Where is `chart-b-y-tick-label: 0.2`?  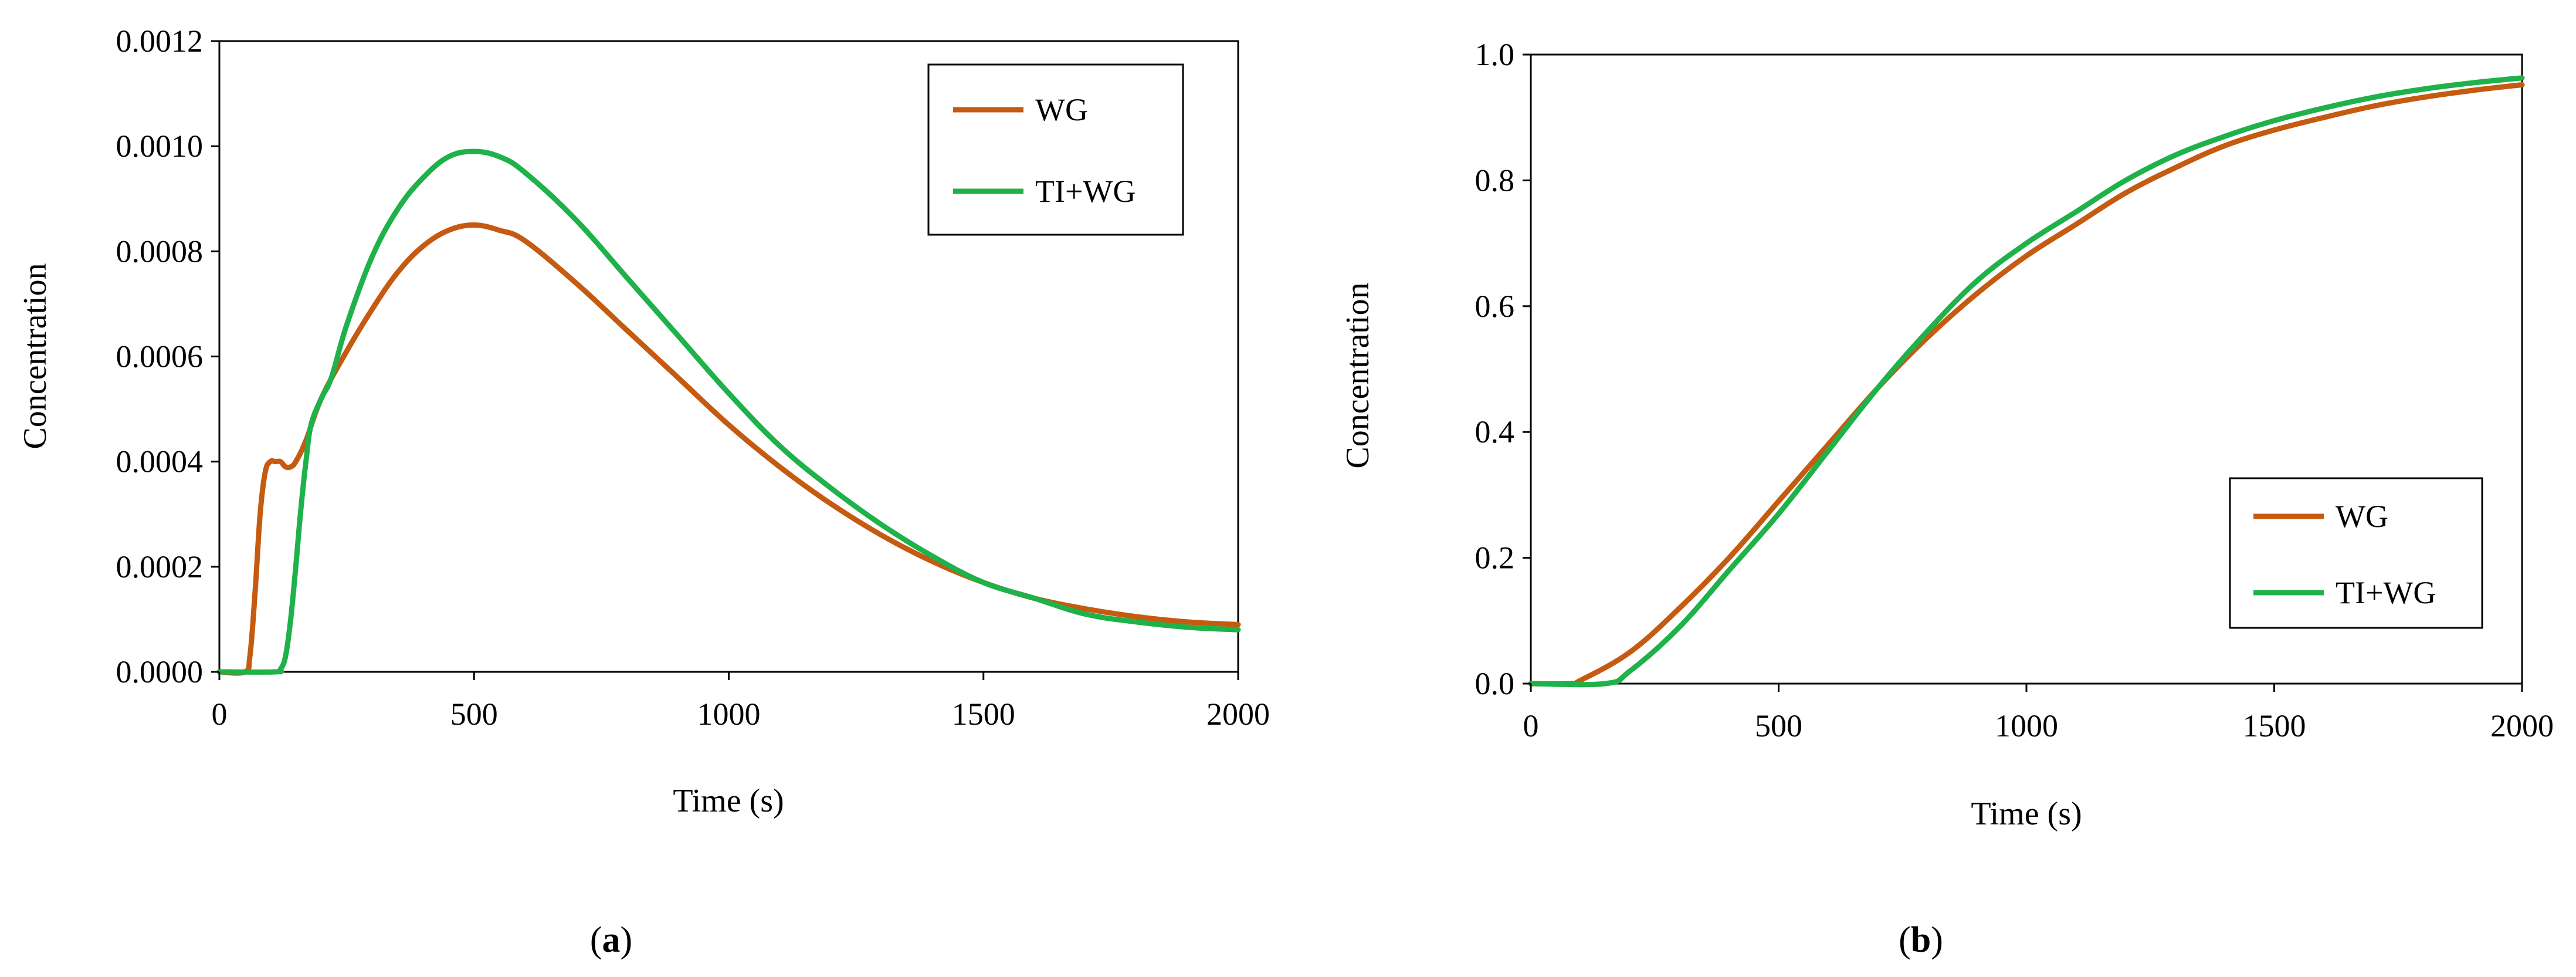 chart-b-y-tick-label: 0.2 is located at coordinates (1495, 558).